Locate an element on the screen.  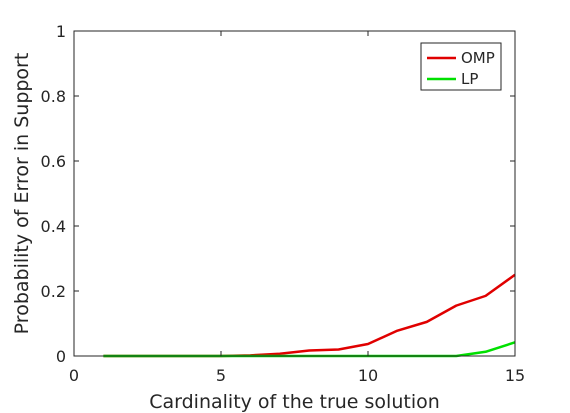
y-axis-title: Probability of Error in Support is located at coordinates (22, 194).